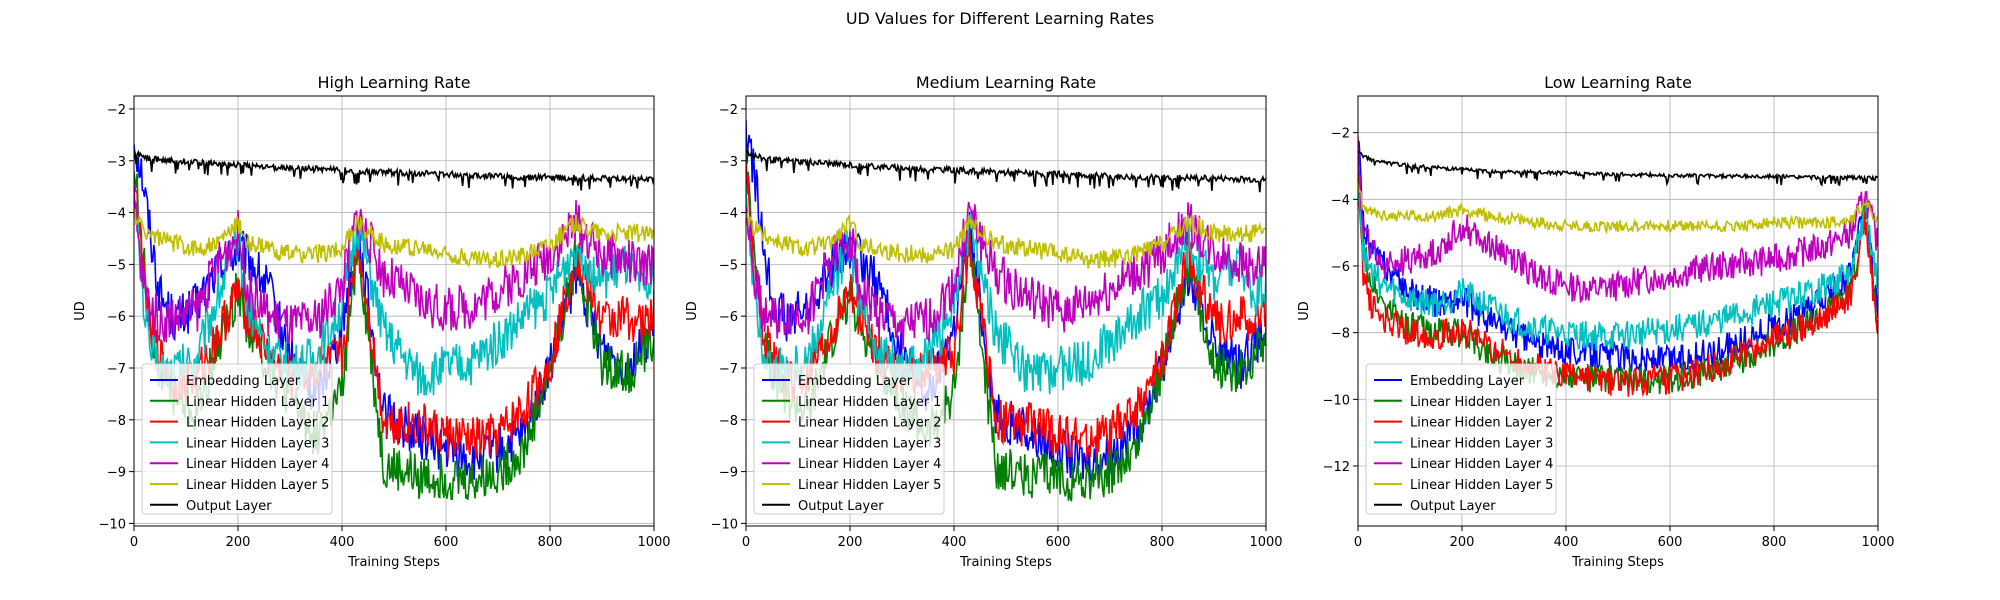 The height and width of the screenshot is (600, 2000). What do you see at coordinates (1006, 82) in the screenshot?
I see `panel-title: Medium Learning Rate` at bounding box center [1006, 82].